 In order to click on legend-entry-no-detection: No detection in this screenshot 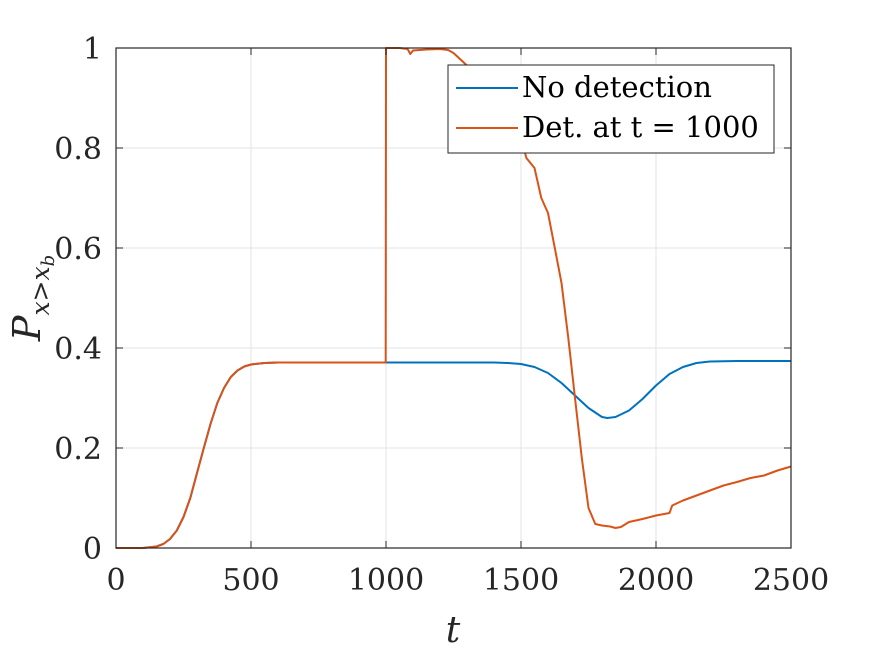, I will do `click(617, 87)`.